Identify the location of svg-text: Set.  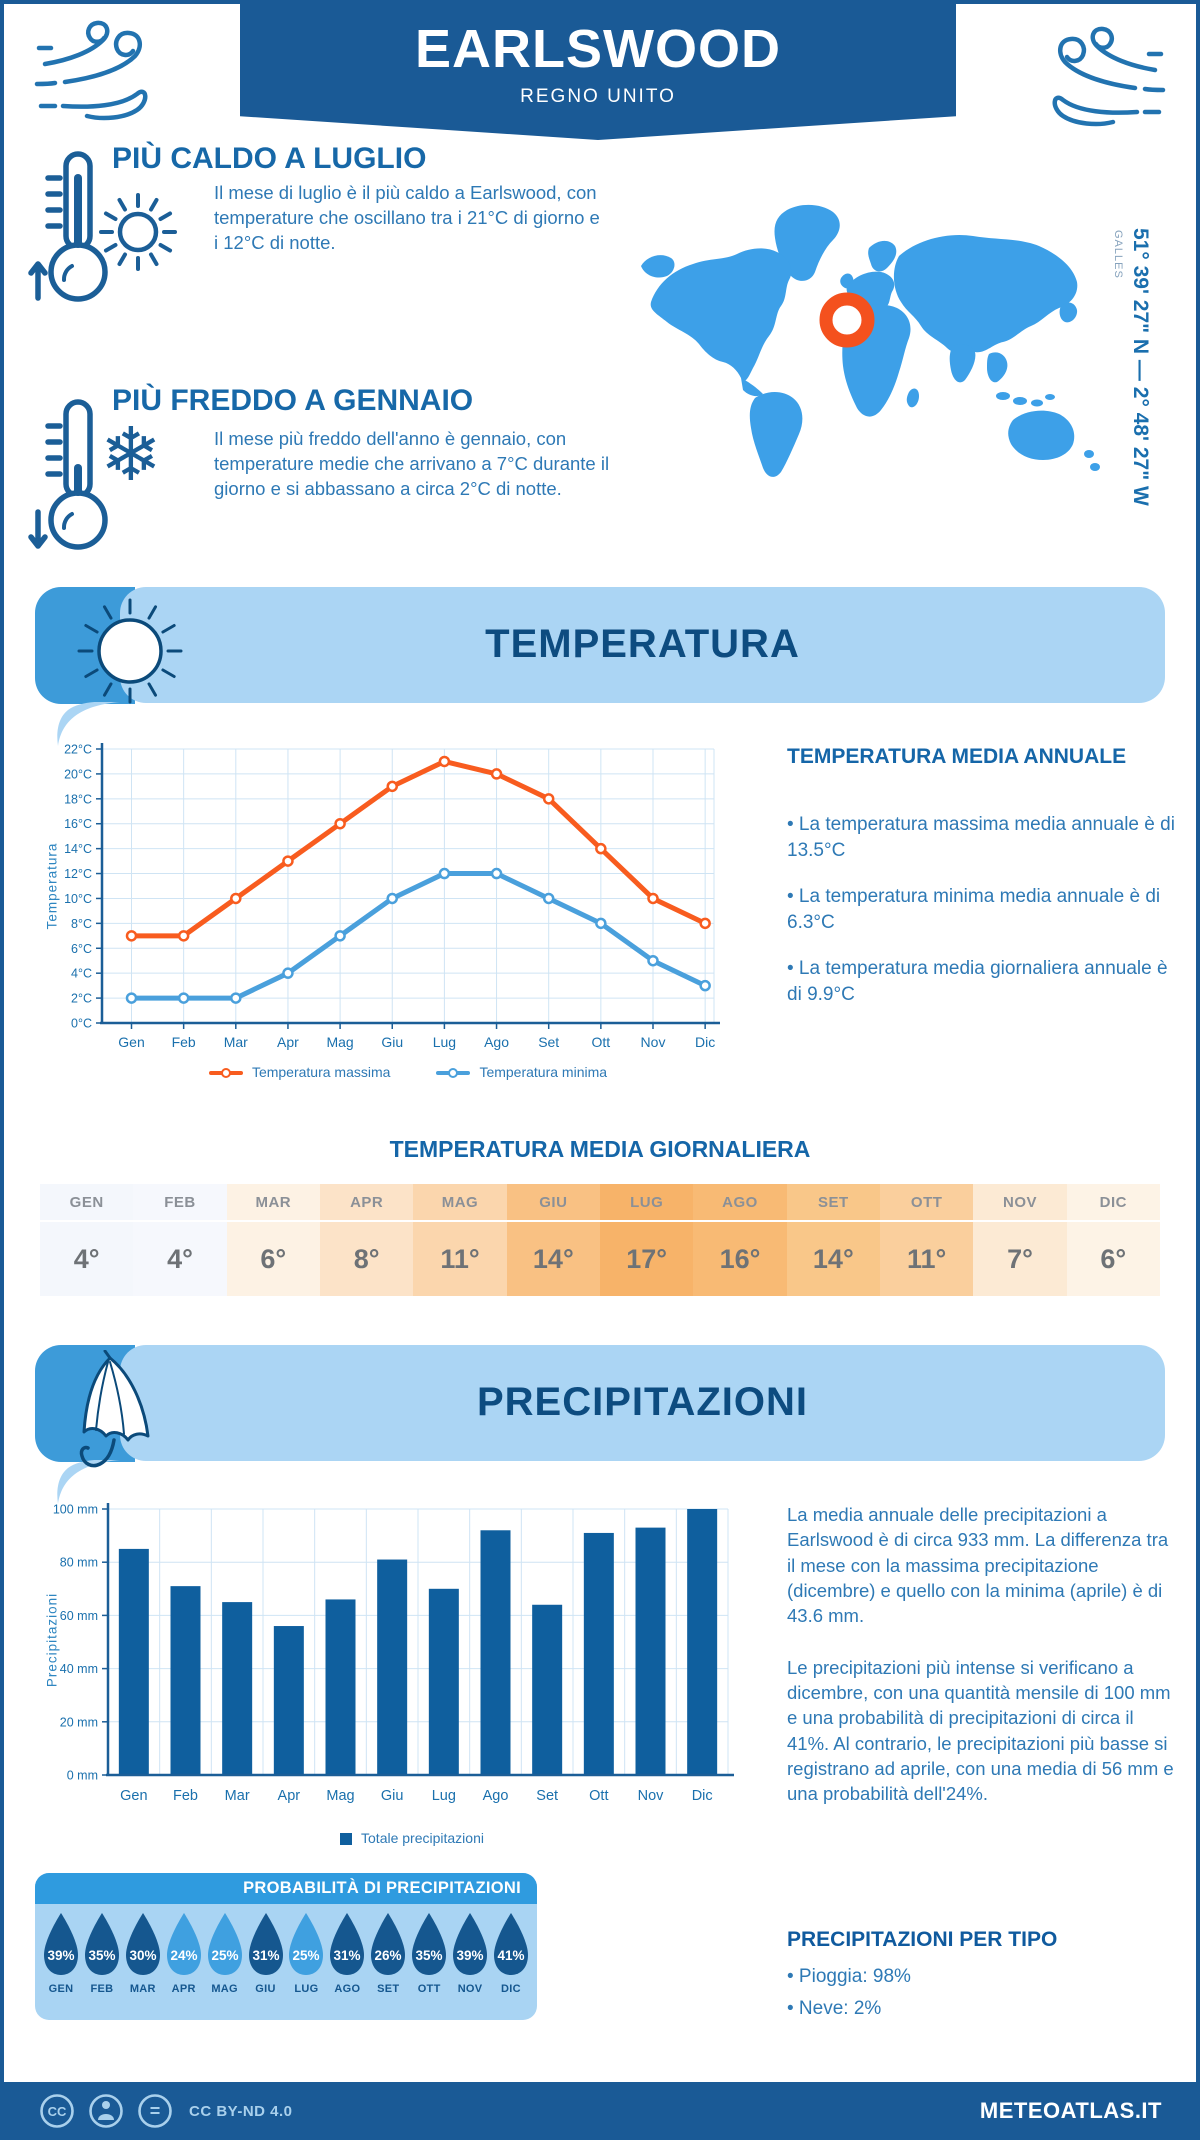
(548, 1042).